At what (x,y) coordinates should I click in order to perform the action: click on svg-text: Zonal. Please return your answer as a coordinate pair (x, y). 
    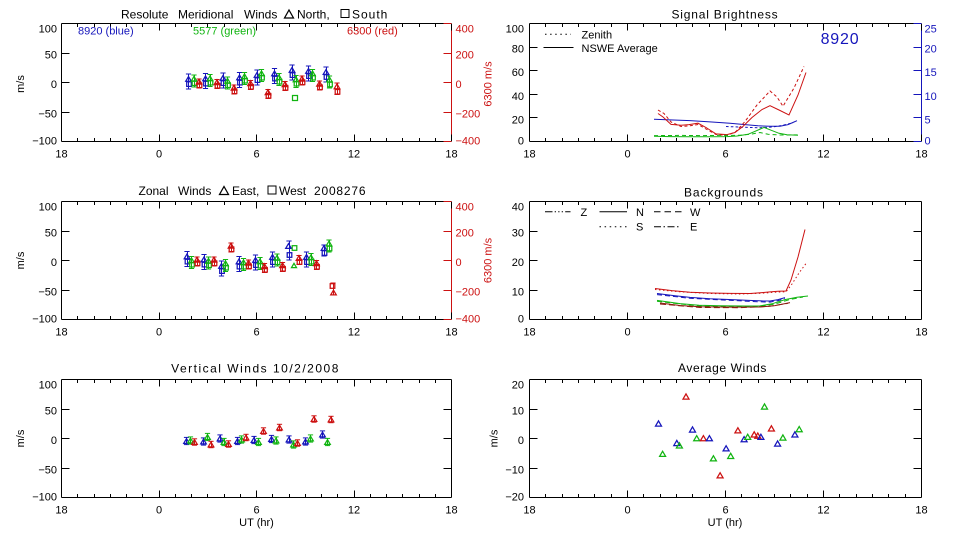
    Looking at the image, I should click on (154, 191).